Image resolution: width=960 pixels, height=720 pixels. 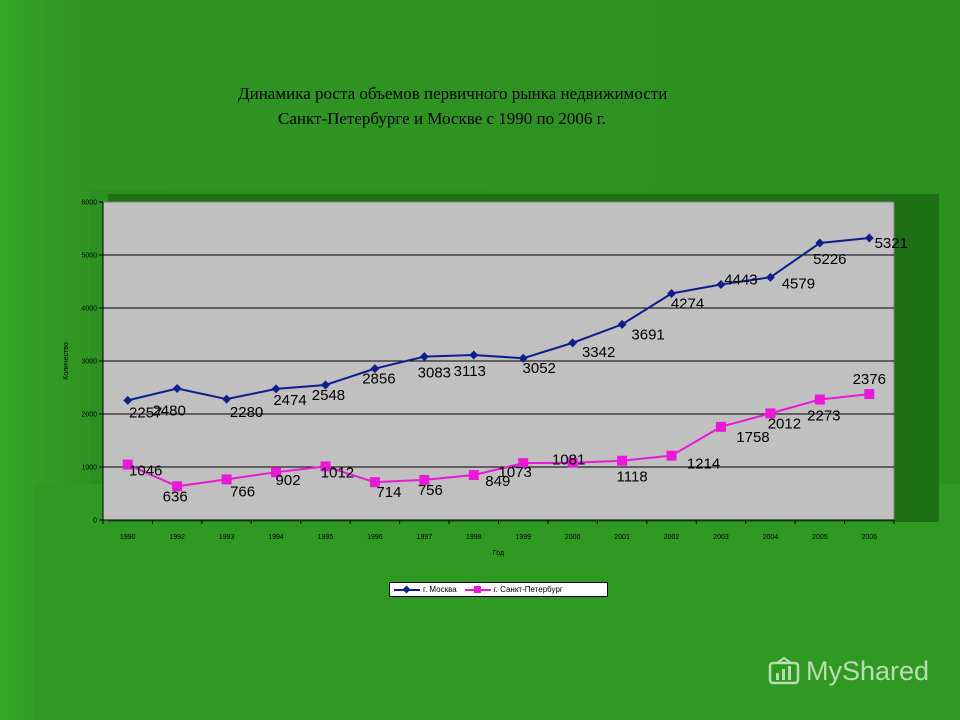 What do you see at coordinates (647, 334) in the screenshot?
I see `data-label: 3691` at bounding box center [647, 334].